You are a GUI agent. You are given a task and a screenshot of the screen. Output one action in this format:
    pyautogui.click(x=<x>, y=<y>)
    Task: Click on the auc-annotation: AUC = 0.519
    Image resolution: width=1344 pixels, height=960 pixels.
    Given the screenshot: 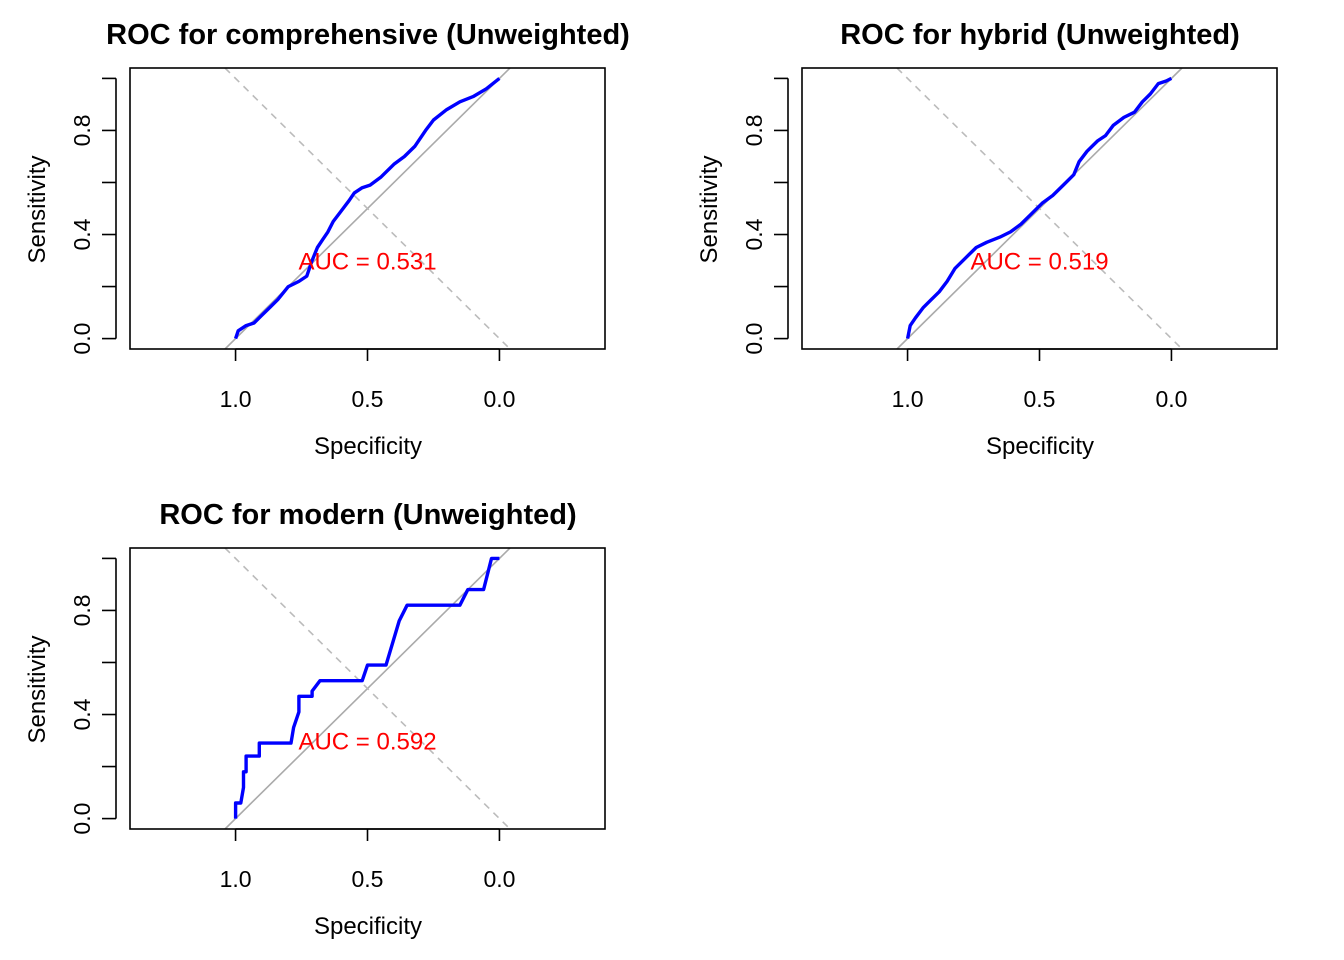 What is the action you would take?
    pyautogui.click(x=1039, y=262)
    